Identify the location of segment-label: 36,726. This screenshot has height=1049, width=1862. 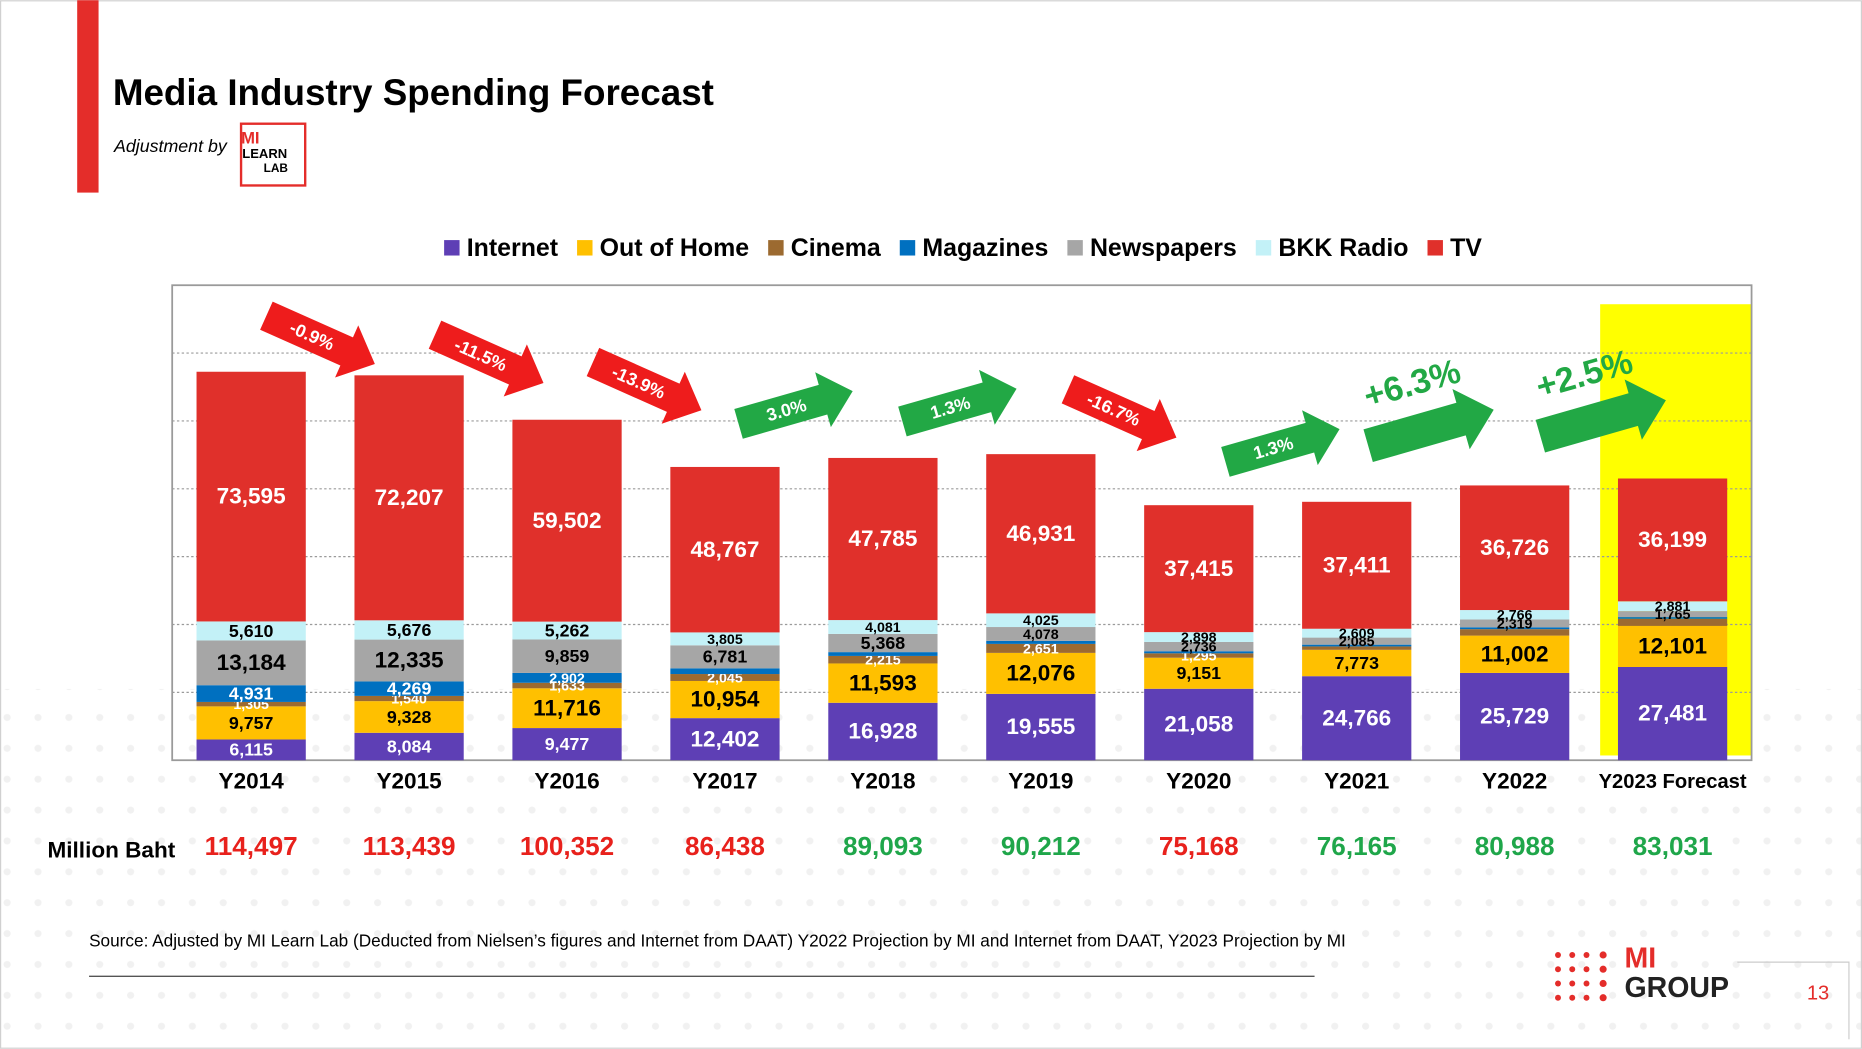
(1514, 547).